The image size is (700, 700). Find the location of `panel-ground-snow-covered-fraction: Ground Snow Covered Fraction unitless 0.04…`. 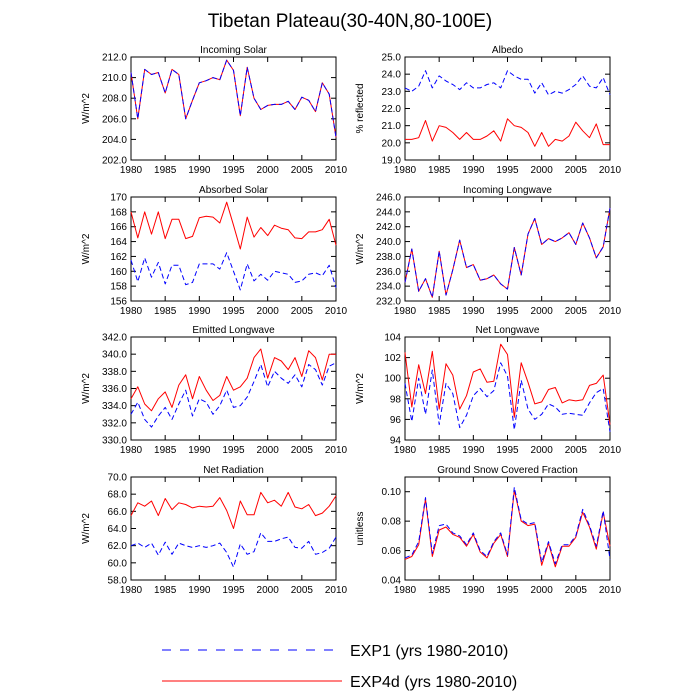

panel-ground-snow-covered-fraction: Ground Snow Covered Fraction unitless 0.04… is located at coordinates (488, 530).